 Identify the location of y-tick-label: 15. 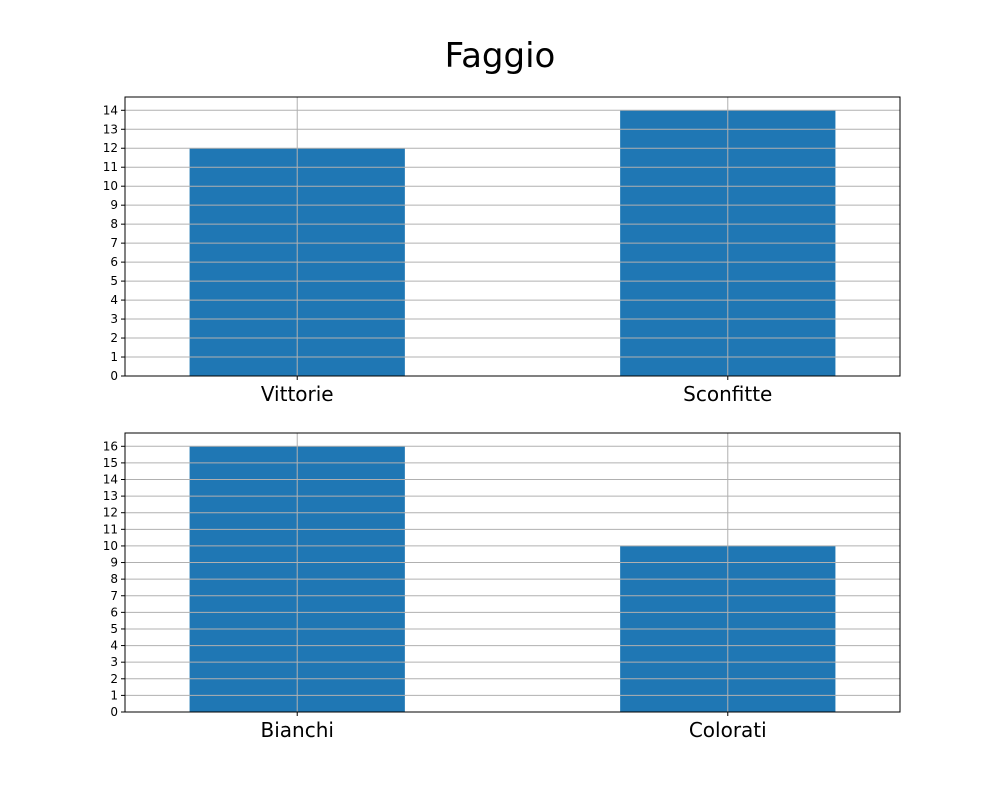
(110, 463).